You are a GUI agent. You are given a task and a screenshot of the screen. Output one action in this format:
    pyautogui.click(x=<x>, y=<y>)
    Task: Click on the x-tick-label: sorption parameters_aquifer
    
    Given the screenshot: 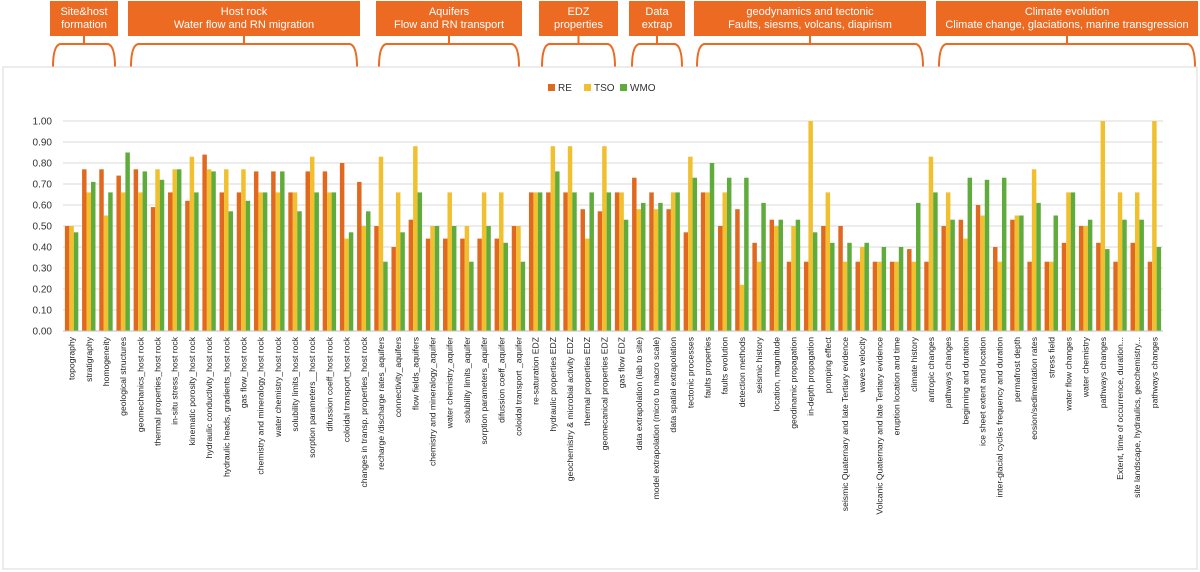 What is the action you would take?
    pyautogui.click(x=484, y=391)
    